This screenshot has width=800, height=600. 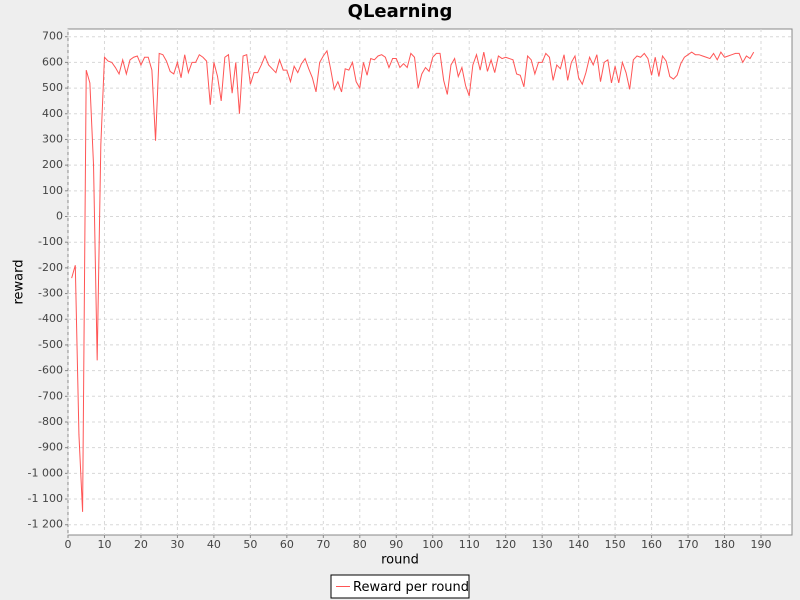 What do you see at coordinates (19, 281) in the screenshot?
I see `y-axis-label: reward` at bounding box center [19, 281].